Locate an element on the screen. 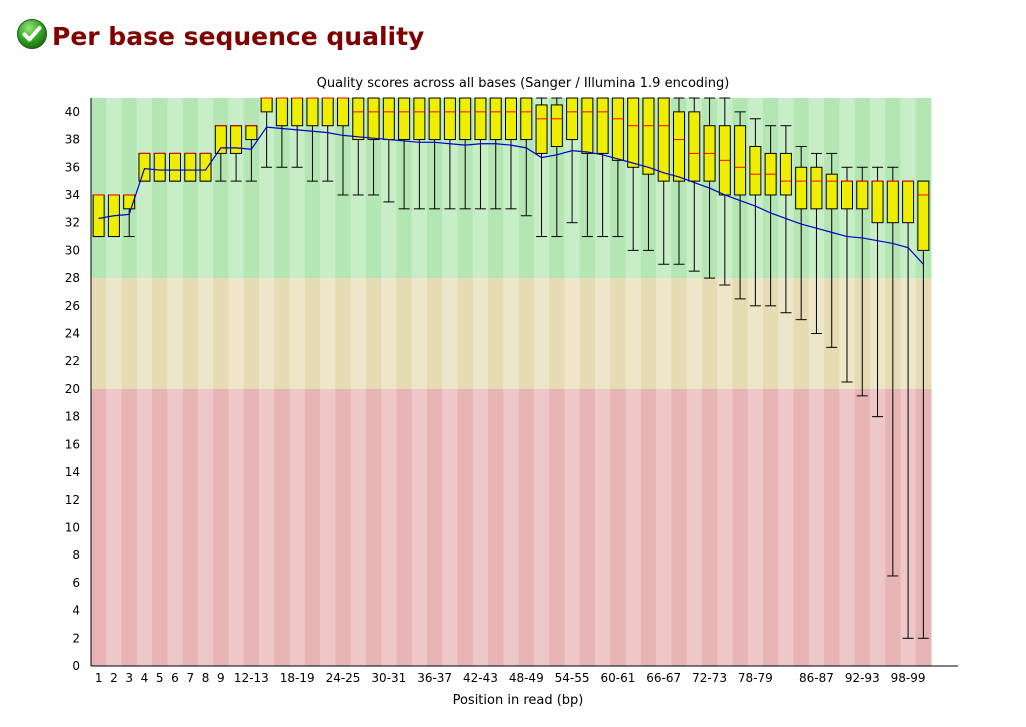 Image resolution: width=1026 pixels, height=727 pixels. y-tick-label: 6 is located at coordinates (76, 583).